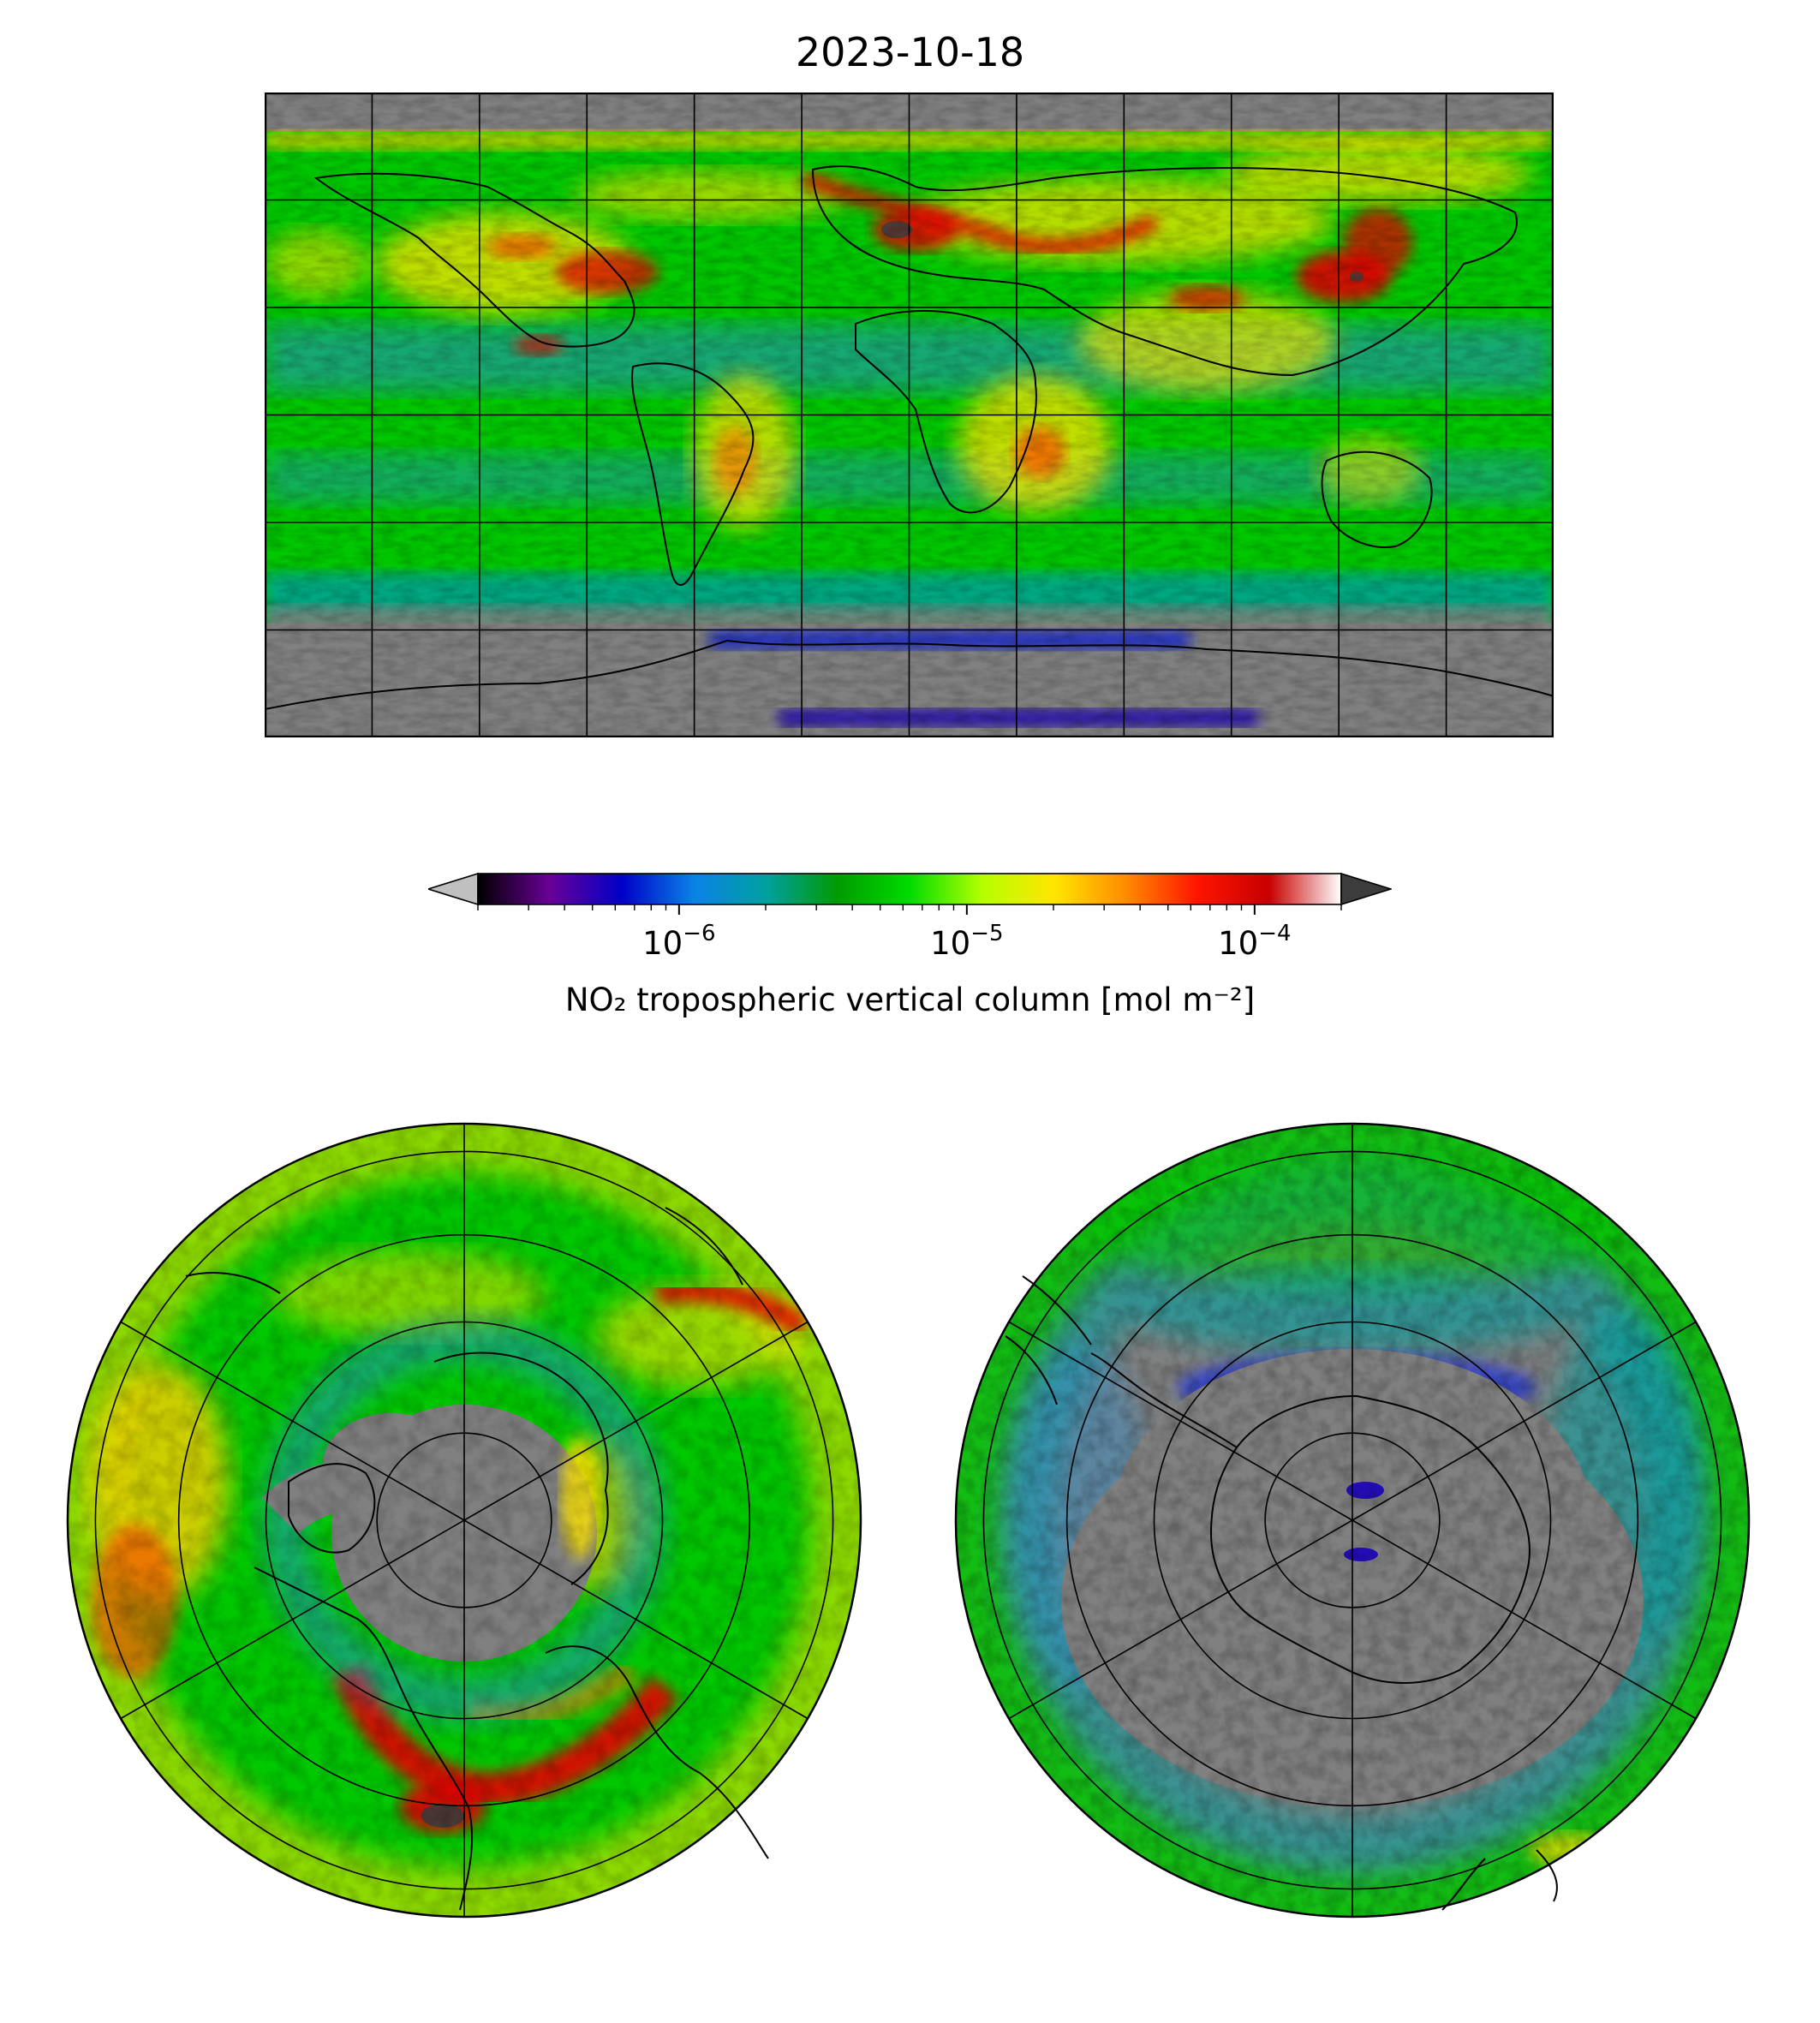 The width and height of the screenshot is (1820, 2023). What do you see at coordinates (909, 889) in the screenshot?
I see `colorbar-gradient` at bounding box center [909, 889].